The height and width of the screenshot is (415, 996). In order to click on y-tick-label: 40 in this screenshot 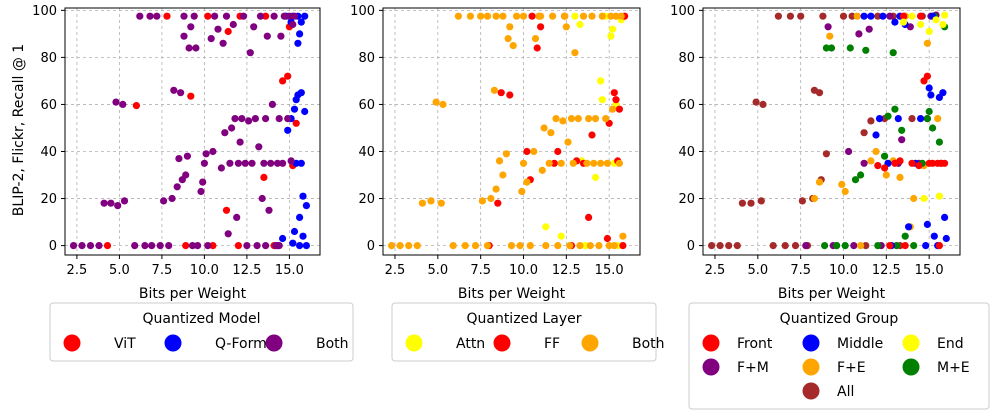, I will do `click(366, 152)`.